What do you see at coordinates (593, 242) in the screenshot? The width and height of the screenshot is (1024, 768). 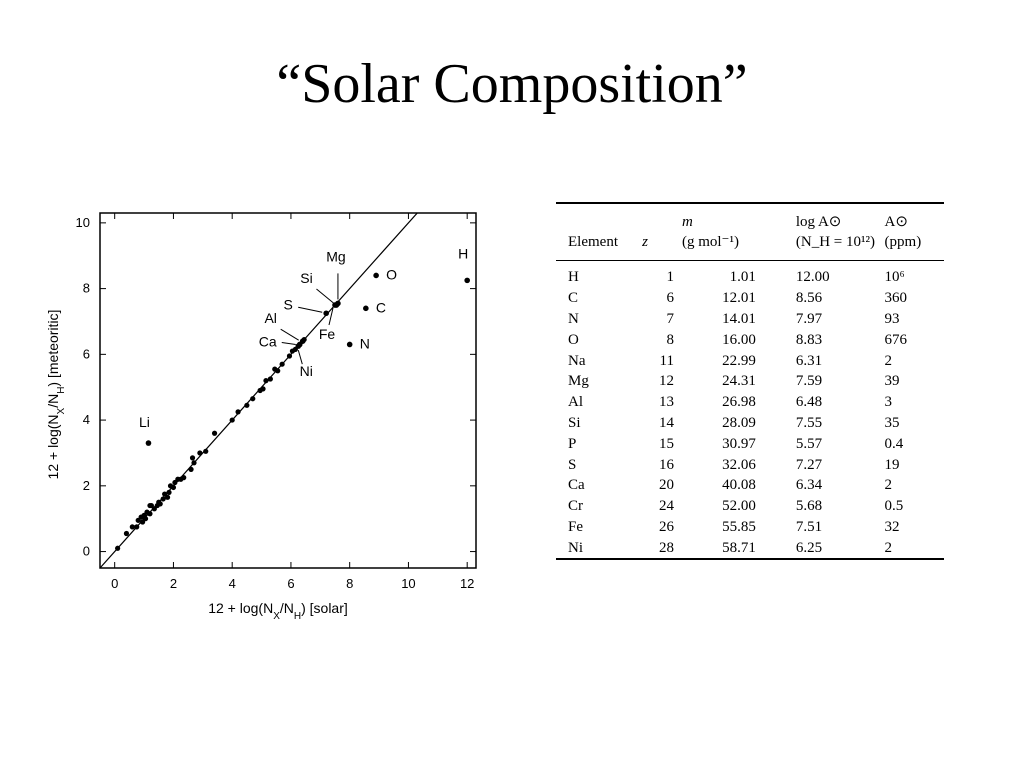 I see `header-element: Element` at bounding box center [593, 242].